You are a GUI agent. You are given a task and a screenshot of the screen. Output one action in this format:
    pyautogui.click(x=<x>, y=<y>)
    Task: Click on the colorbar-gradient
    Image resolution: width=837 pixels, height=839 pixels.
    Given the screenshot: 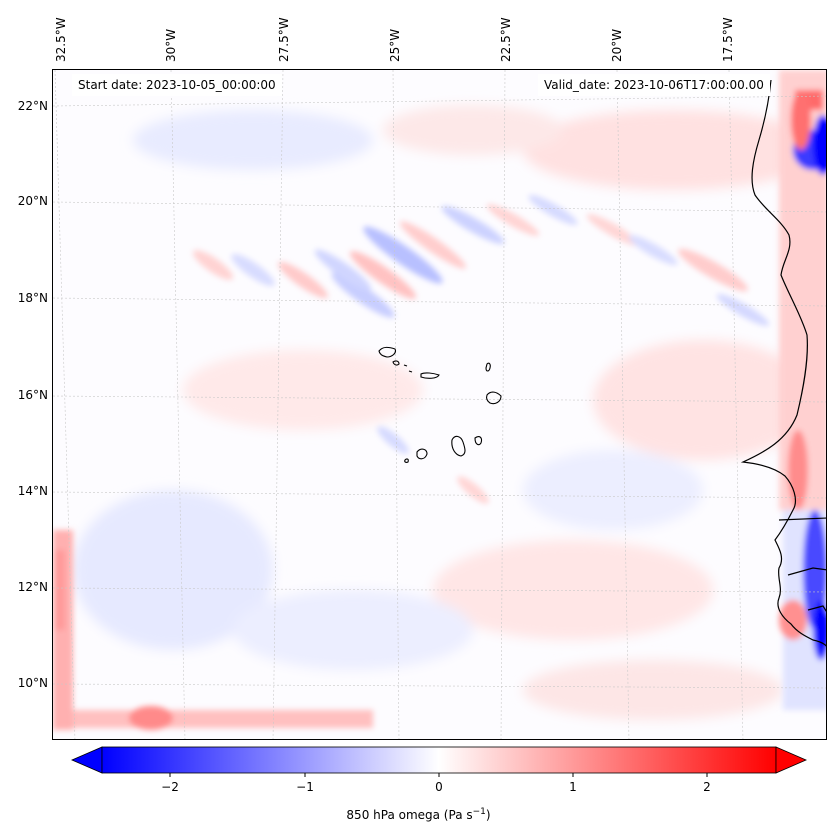 What is the action you would take?
    pyautogui.click(x=439, y=760)
    